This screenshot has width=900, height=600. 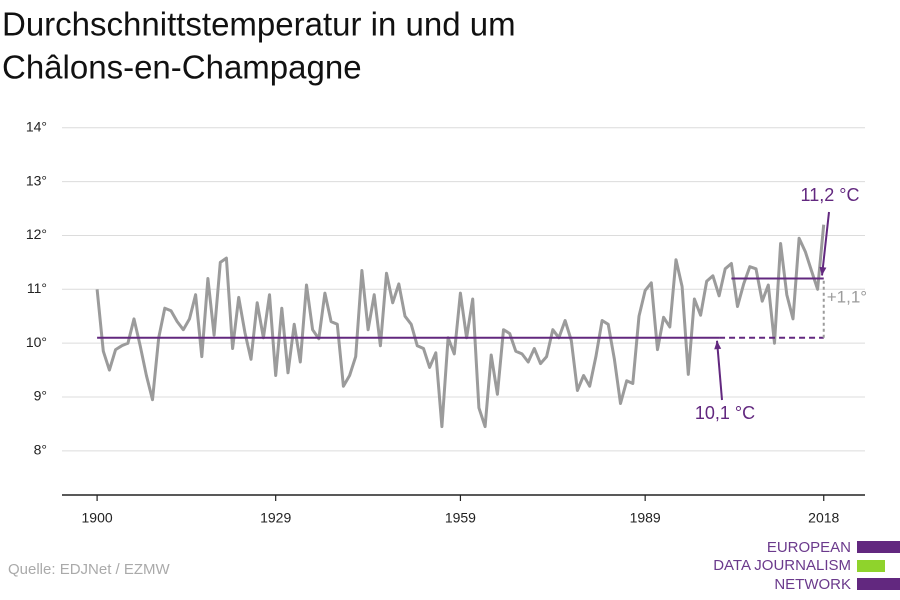 I want to click on y-tick-label: 12°, so click(x=36, y=234).